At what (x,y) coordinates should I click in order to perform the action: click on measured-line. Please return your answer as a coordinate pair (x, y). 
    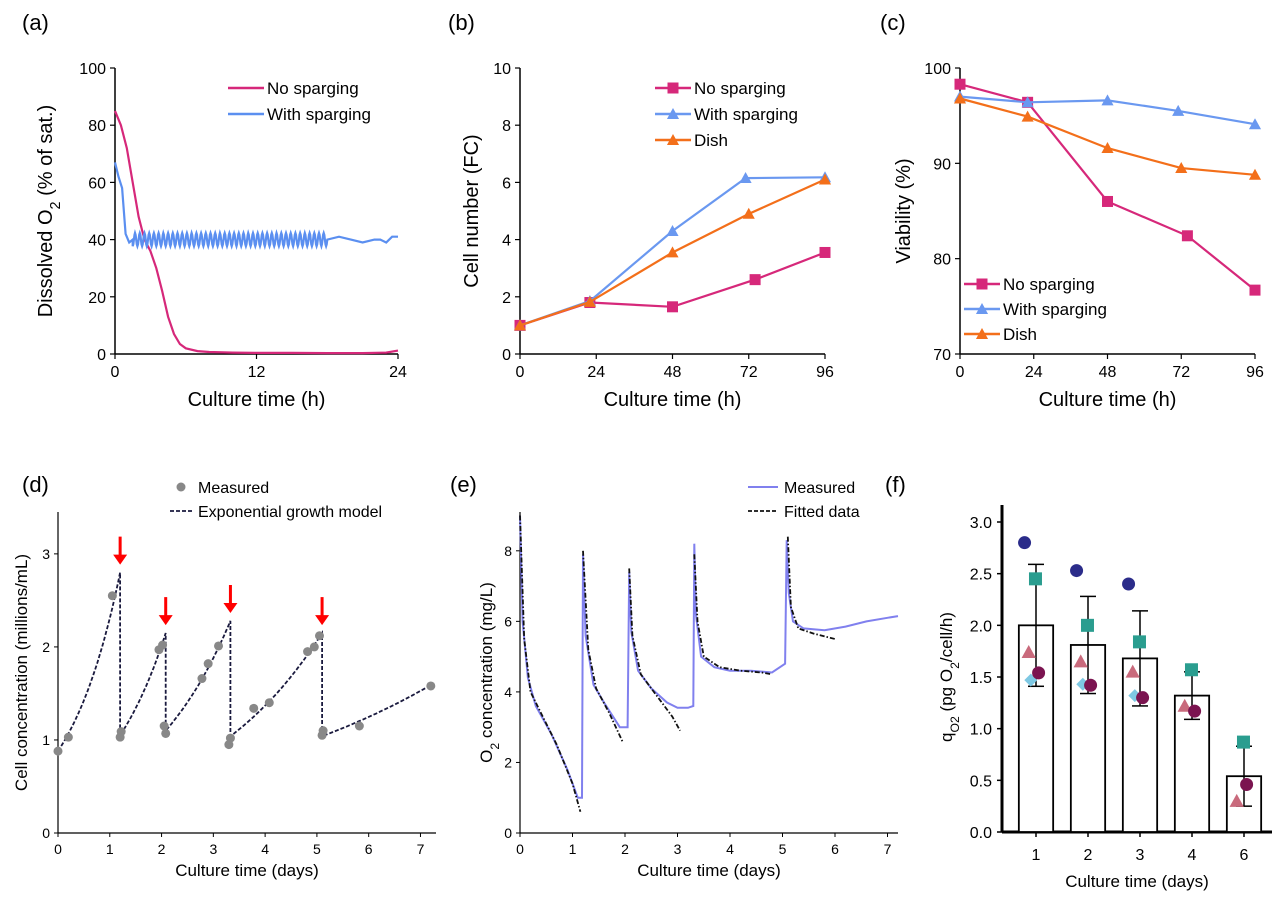
    Looking at the image, I should click on (709, 657).